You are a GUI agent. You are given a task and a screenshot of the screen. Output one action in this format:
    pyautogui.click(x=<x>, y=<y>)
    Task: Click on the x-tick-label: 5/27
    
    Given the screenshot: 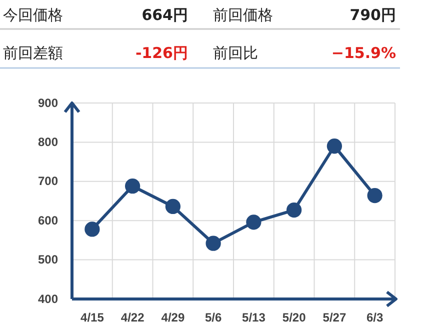 What is the action you would take?
    pyautogui.click(x=334, y=317)
    